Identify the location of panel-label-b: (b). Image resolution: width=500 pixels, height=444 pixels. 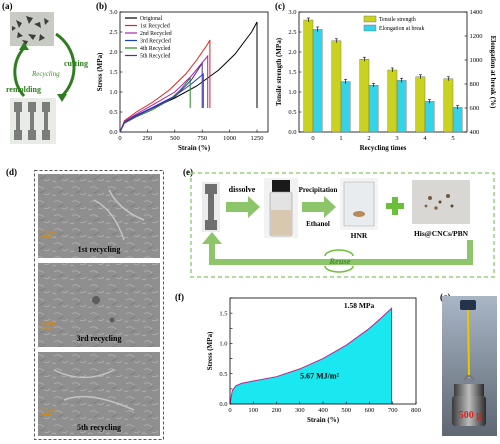
(101, 6).